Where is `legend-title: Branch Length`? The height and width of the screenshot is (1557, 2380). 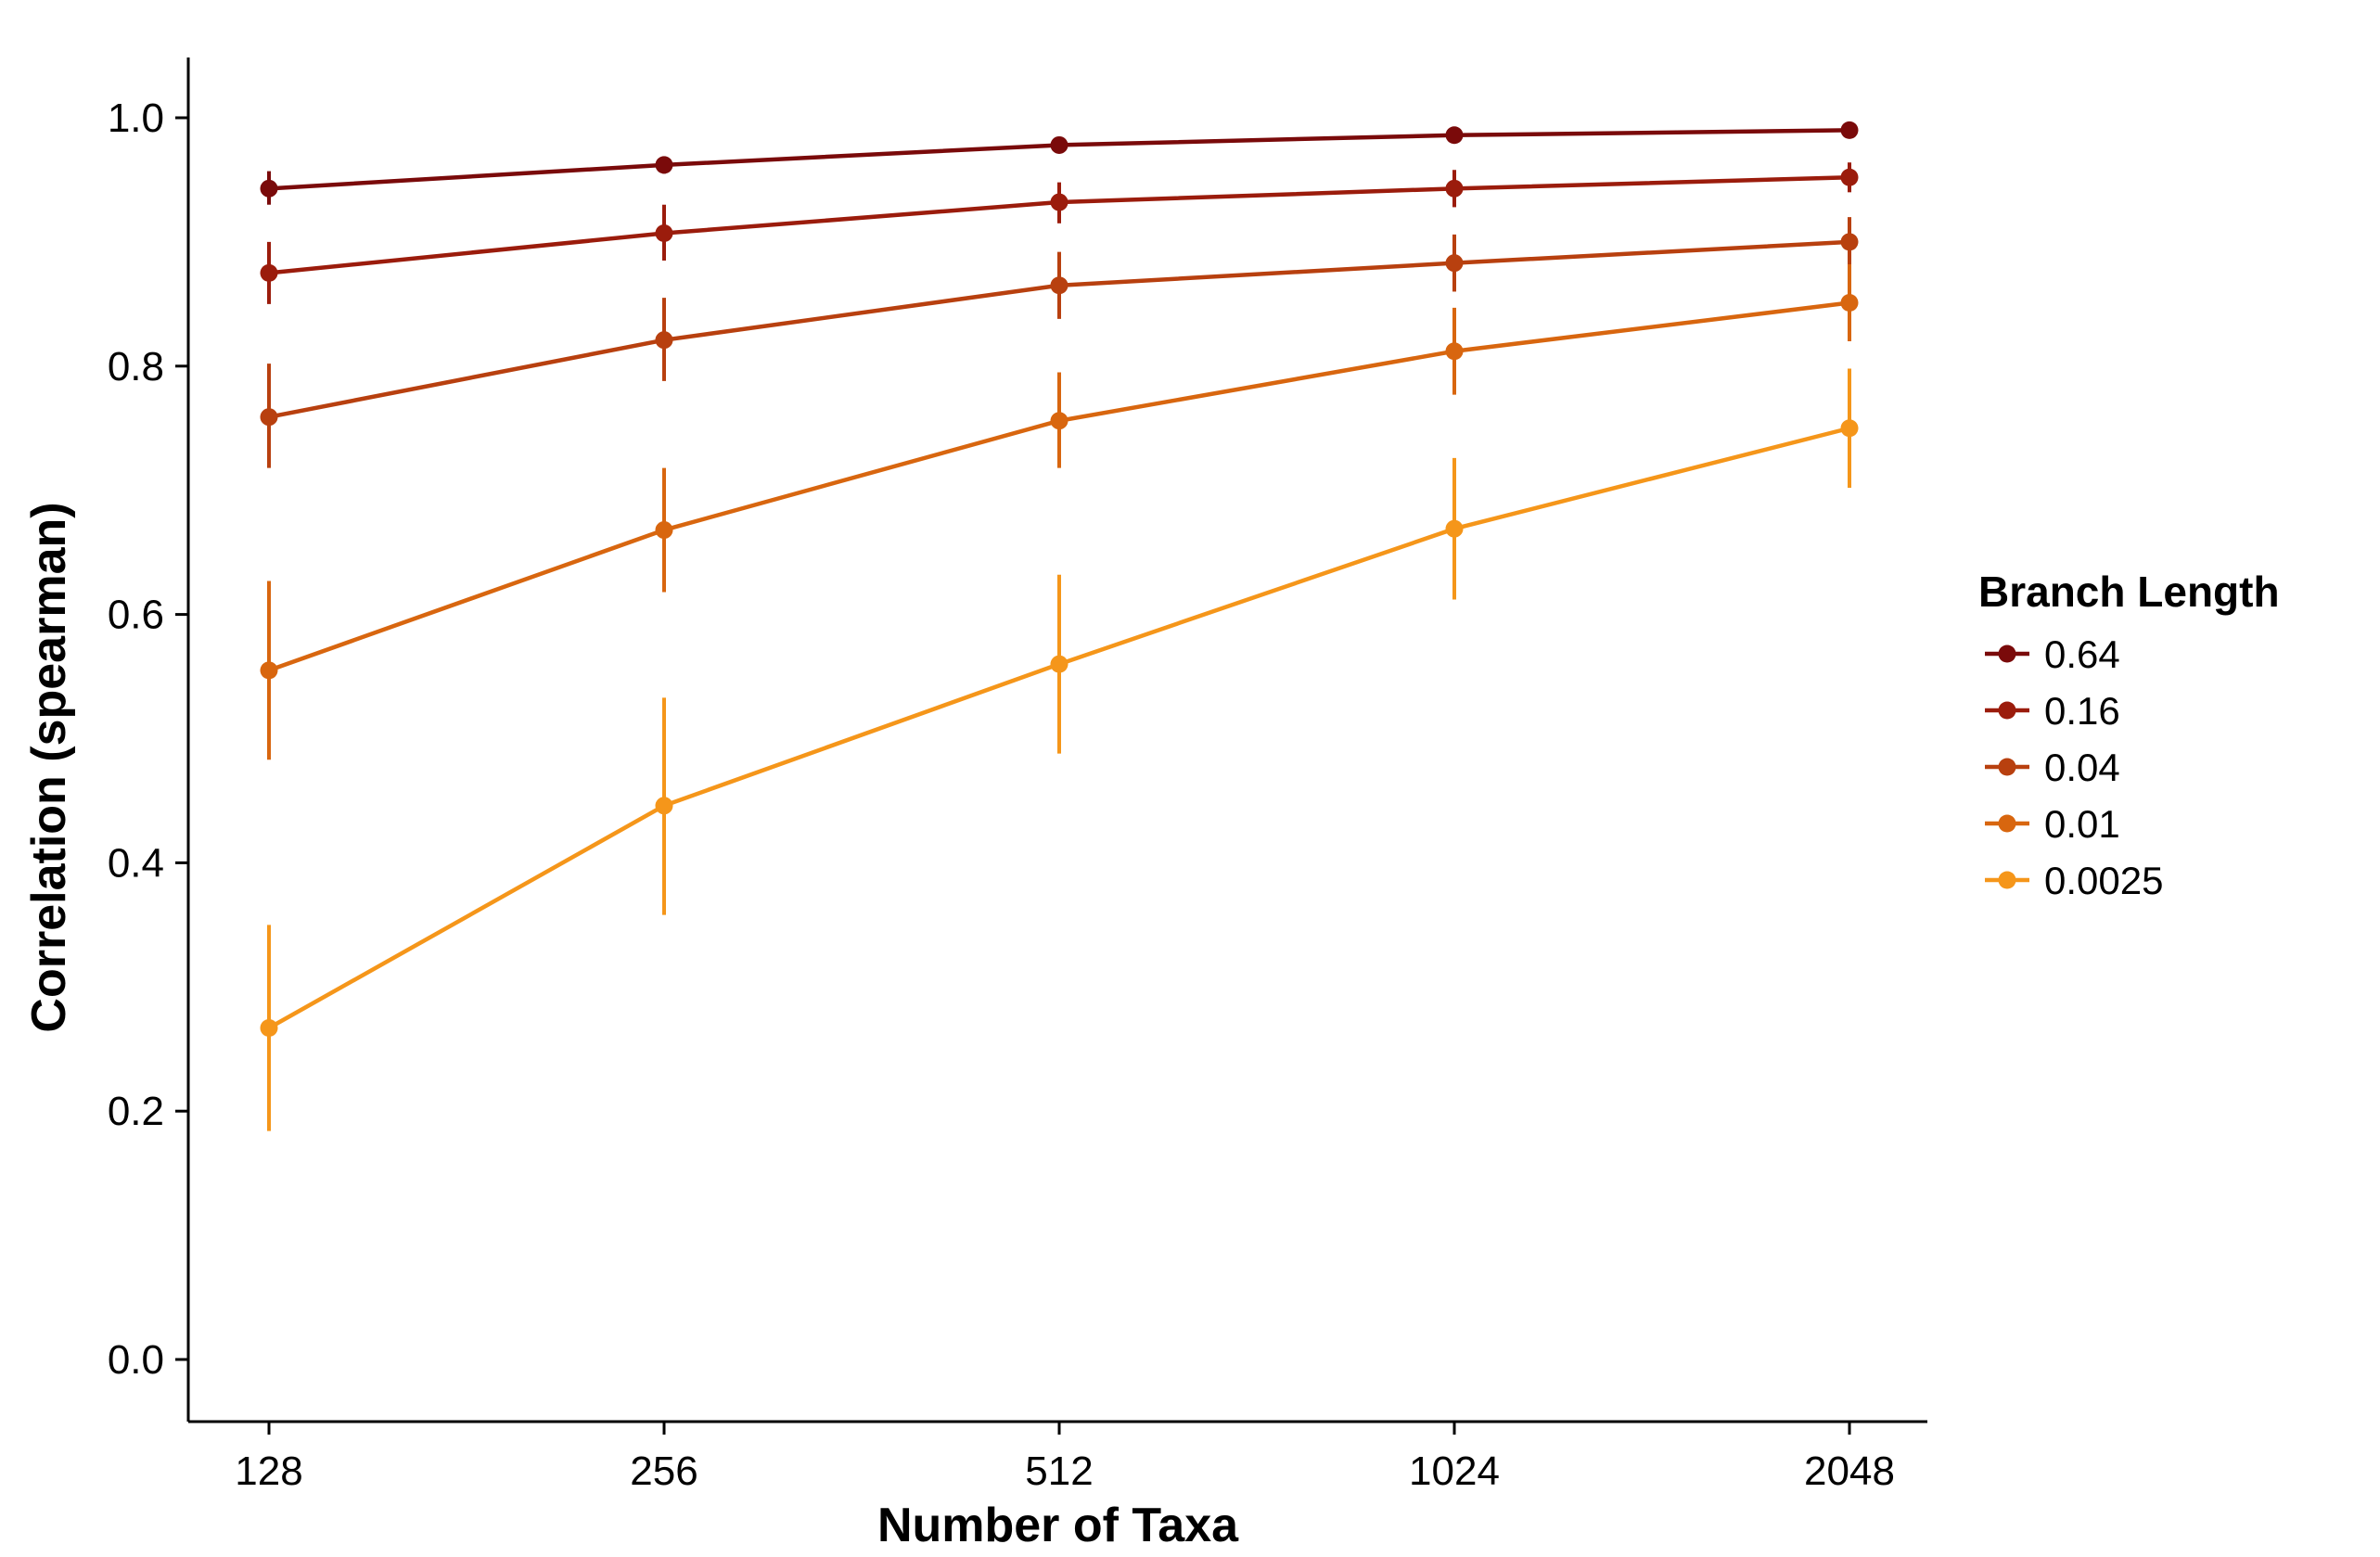 legend-title: Branch Length is located at coordinates (2129, 592).